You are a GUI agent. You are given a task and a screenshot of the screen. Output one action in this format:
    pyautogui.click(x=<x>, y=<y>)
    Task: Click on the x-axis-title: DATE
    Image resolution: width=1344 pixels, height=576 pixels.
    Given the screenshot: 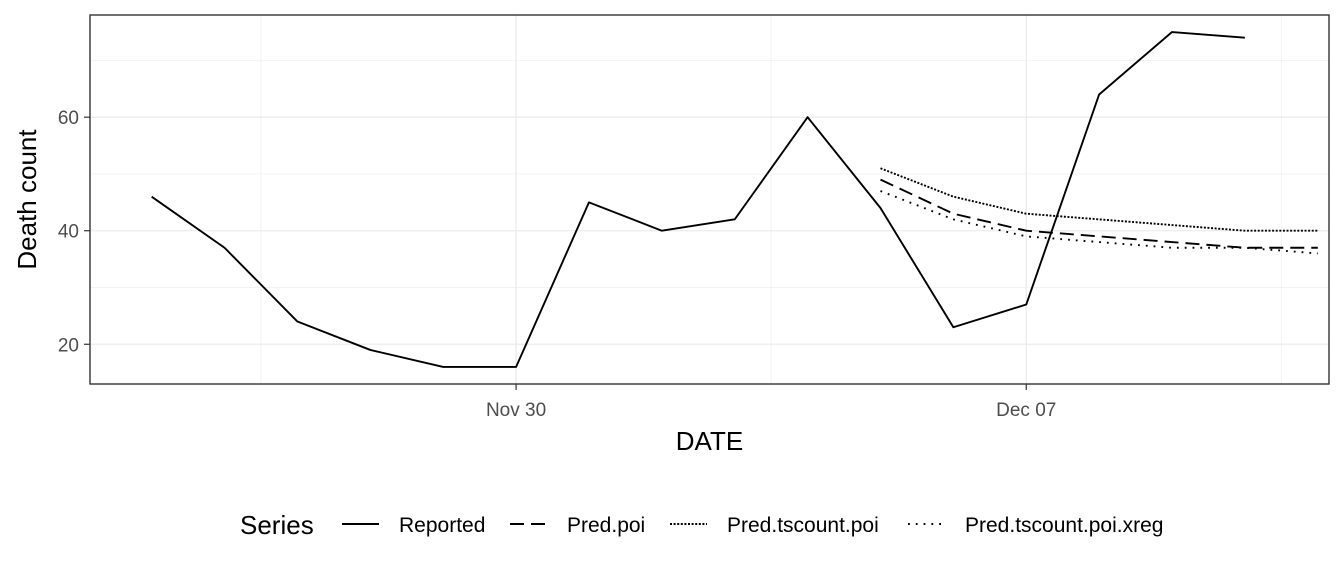 What is the action you would take?
    pyautogui.click(x=709, y=441)
    